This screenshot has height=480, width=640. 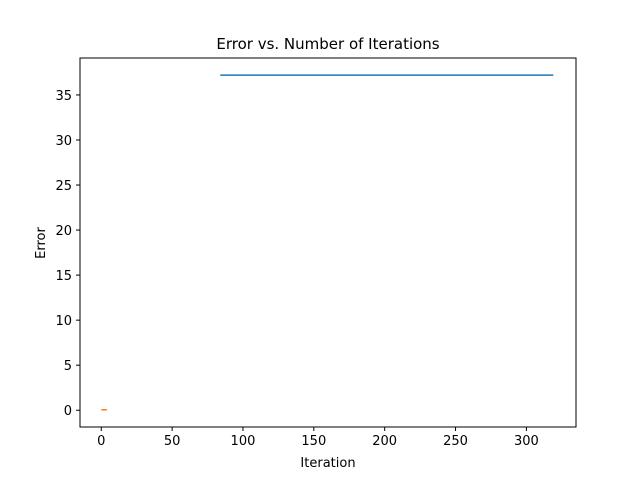 What do you see at coordinates (63, 186) in the screenshot?
I see `y-tick-label: 25` at bounding box center [63, 186].